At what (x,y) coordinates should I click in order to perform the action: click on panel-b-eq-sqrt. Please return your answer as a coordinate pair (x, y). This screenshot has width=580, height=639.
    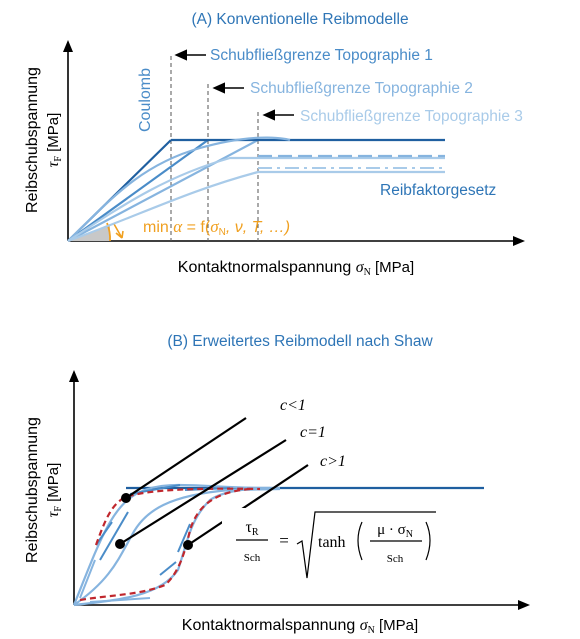
    Looking at the image, I should click on (366, 545).